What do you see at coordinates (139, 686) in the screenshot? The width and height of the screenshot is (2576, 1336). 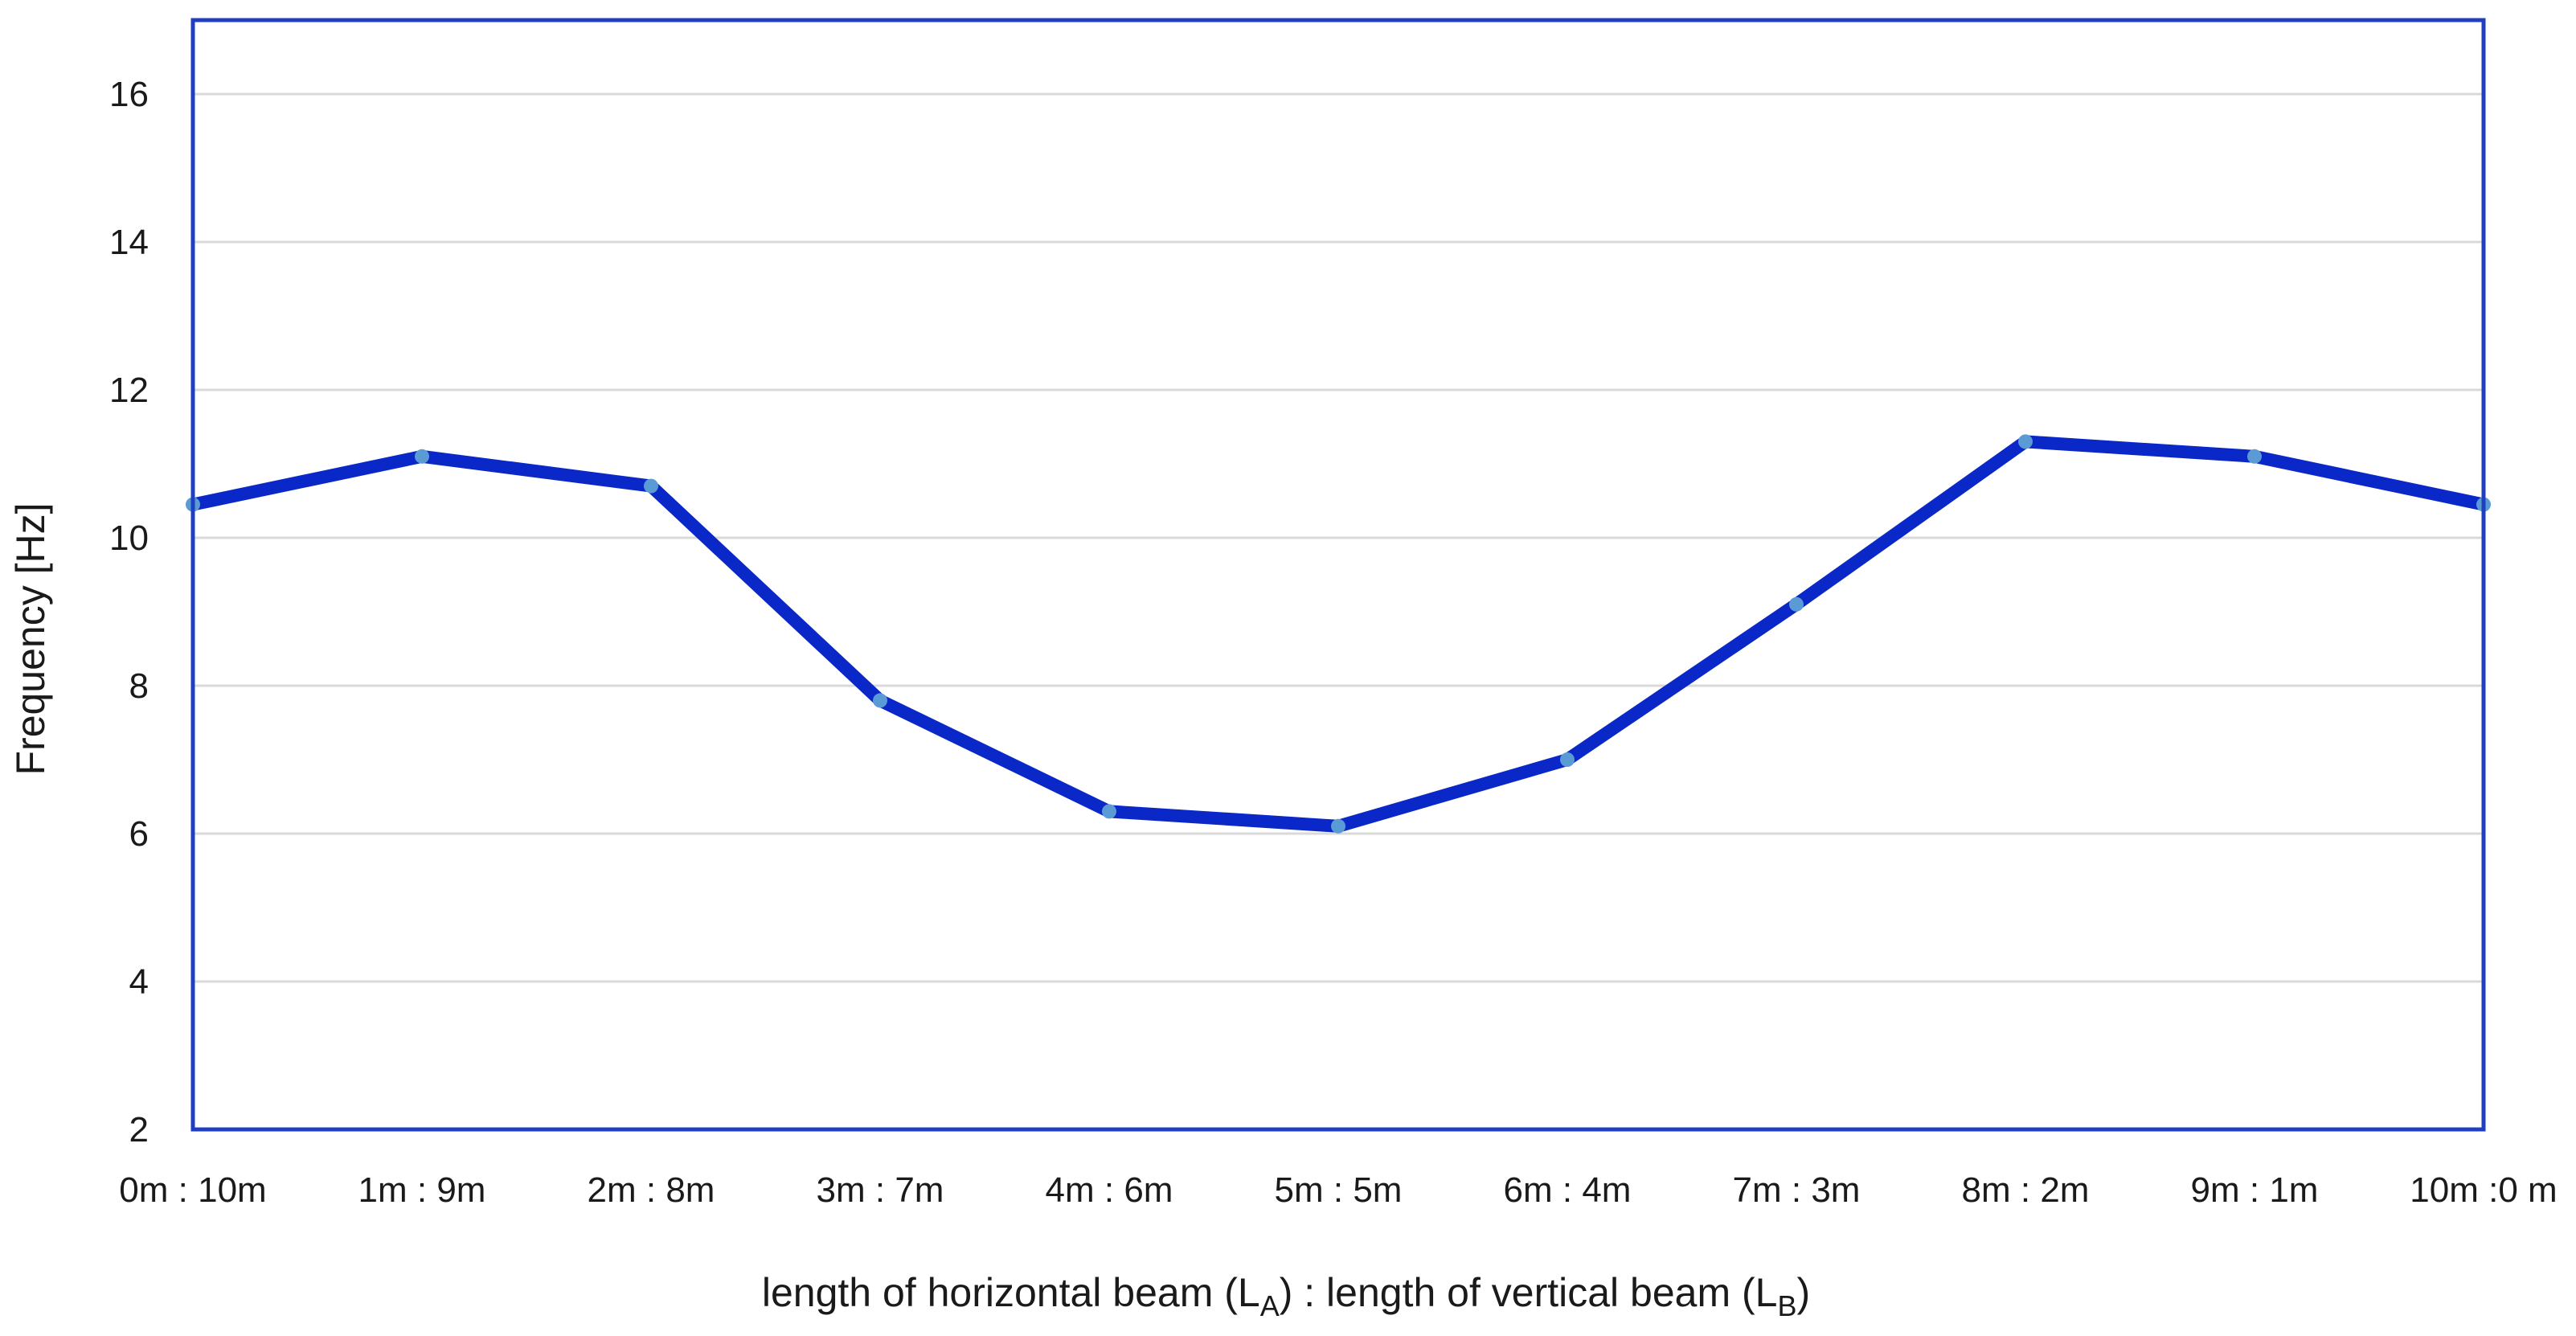 I see `y-tick-label: 8` at bounding box center [139, 686].